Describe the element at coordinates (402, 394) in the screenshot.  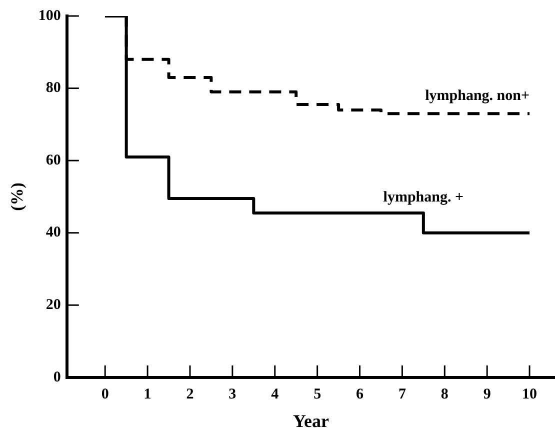
I see `x-tick-label: 7` at that location.